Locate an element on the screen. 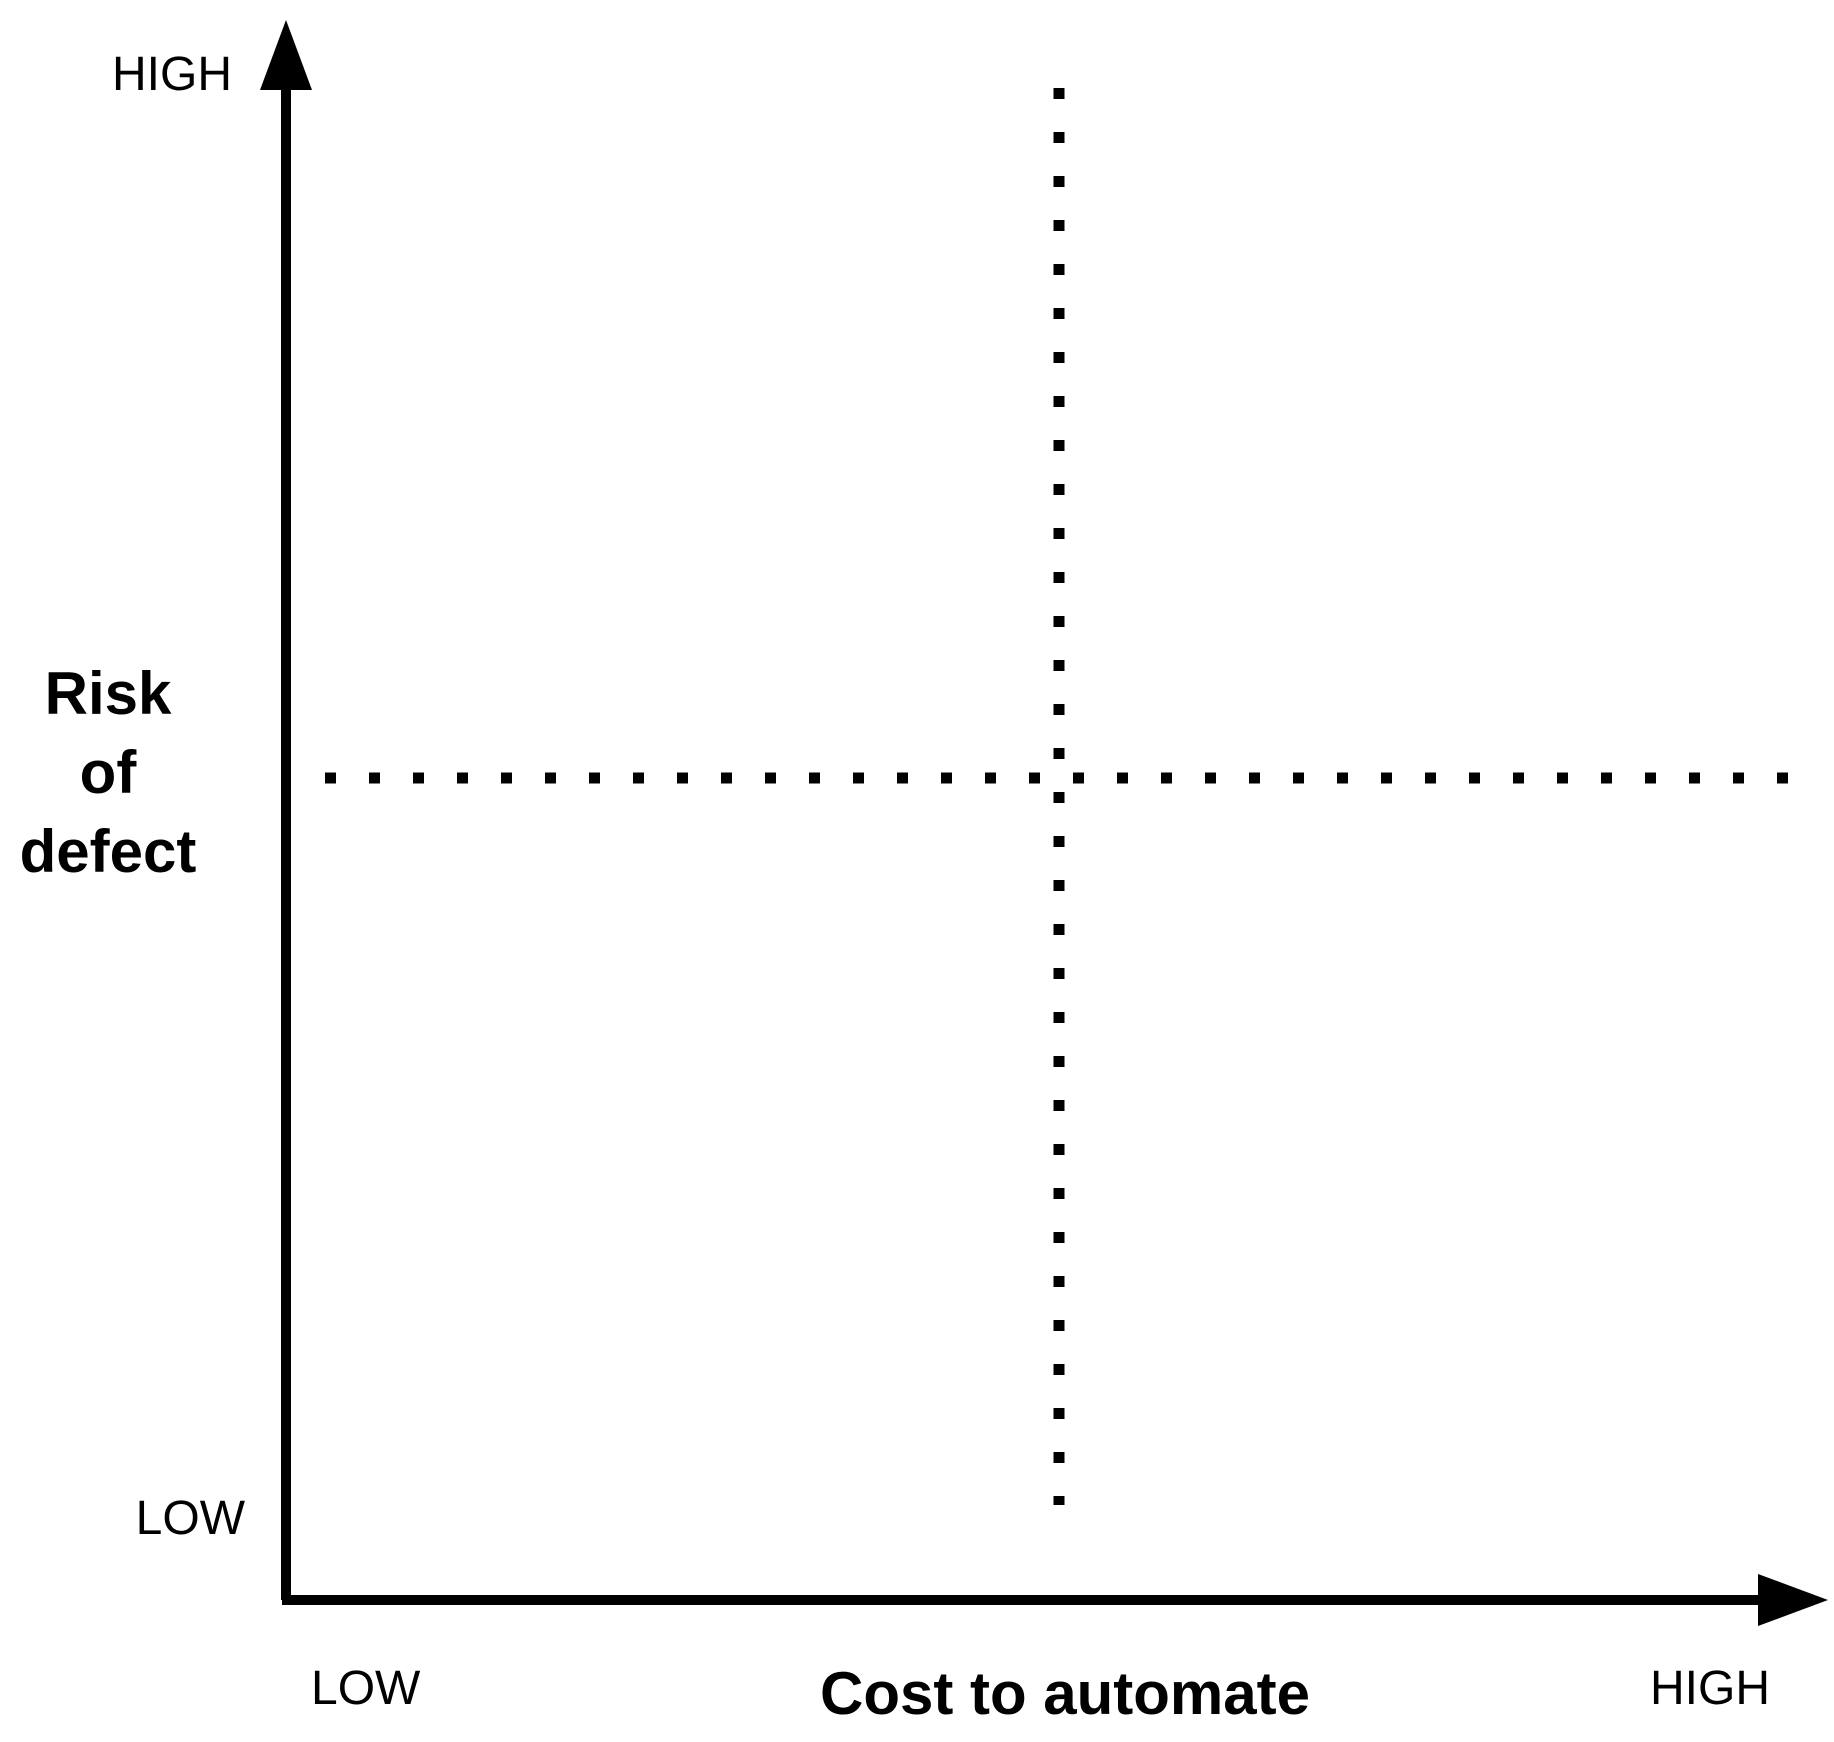  y-axis-title-line-1: Risk is located at coordinates (108, 693).